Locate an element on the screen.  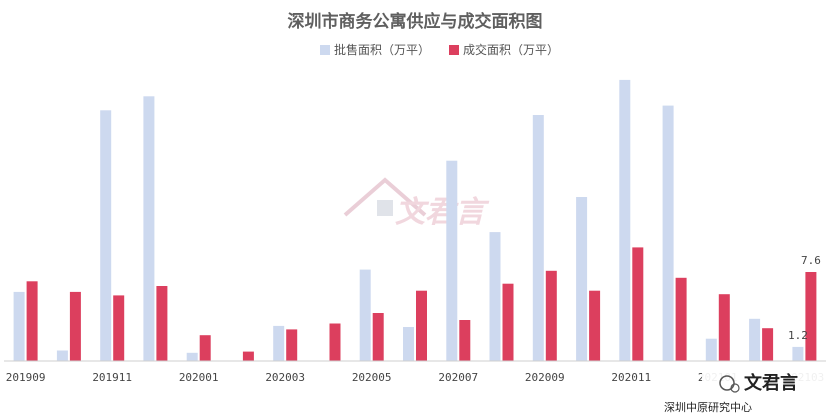
data-labels: 1.2 7.6 is located at coordinates (804, 298).